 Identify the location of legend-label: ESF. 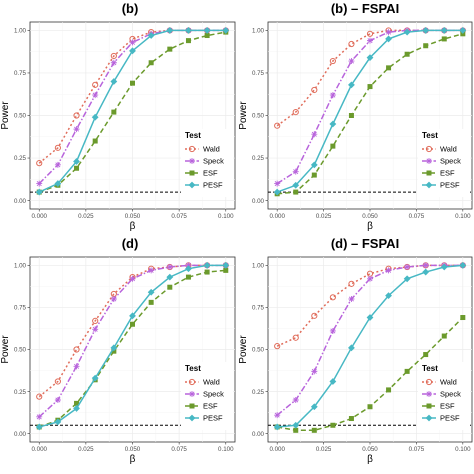
(210, 173).